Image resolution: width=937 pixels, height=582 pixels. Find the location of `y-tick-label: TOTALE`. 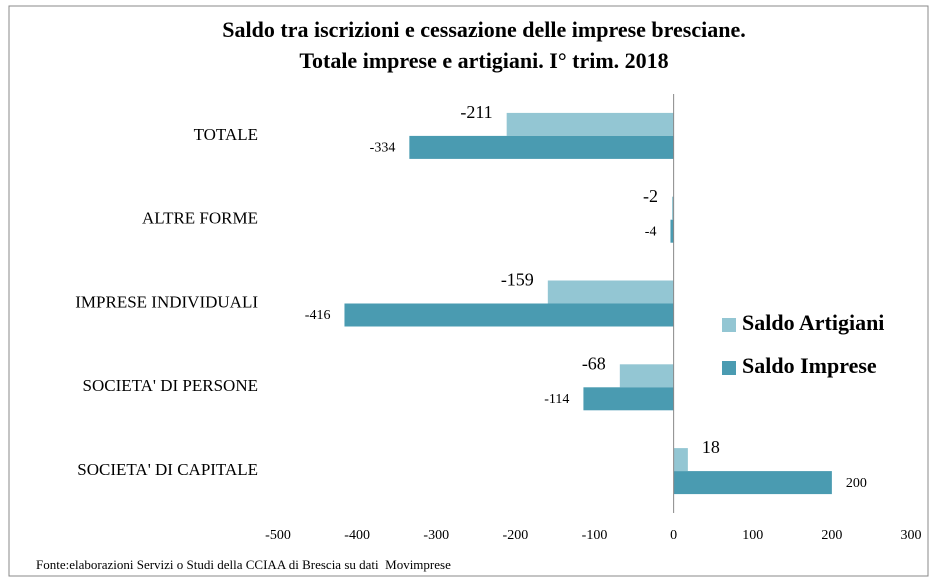

y-tick-label: TOTALE is located at coordinates (226, 134).